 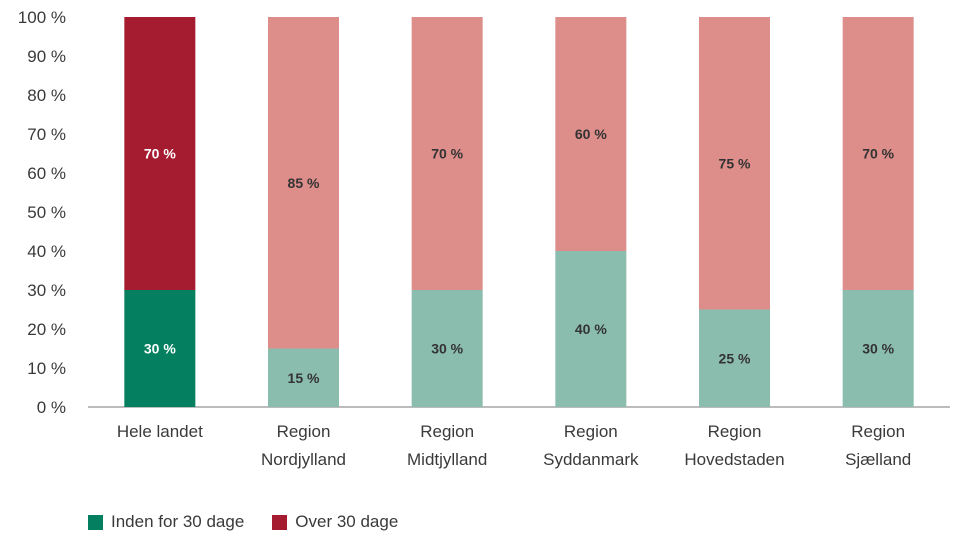 I want to click on y-tick-label: 90 %, so click(x=46, y=56).